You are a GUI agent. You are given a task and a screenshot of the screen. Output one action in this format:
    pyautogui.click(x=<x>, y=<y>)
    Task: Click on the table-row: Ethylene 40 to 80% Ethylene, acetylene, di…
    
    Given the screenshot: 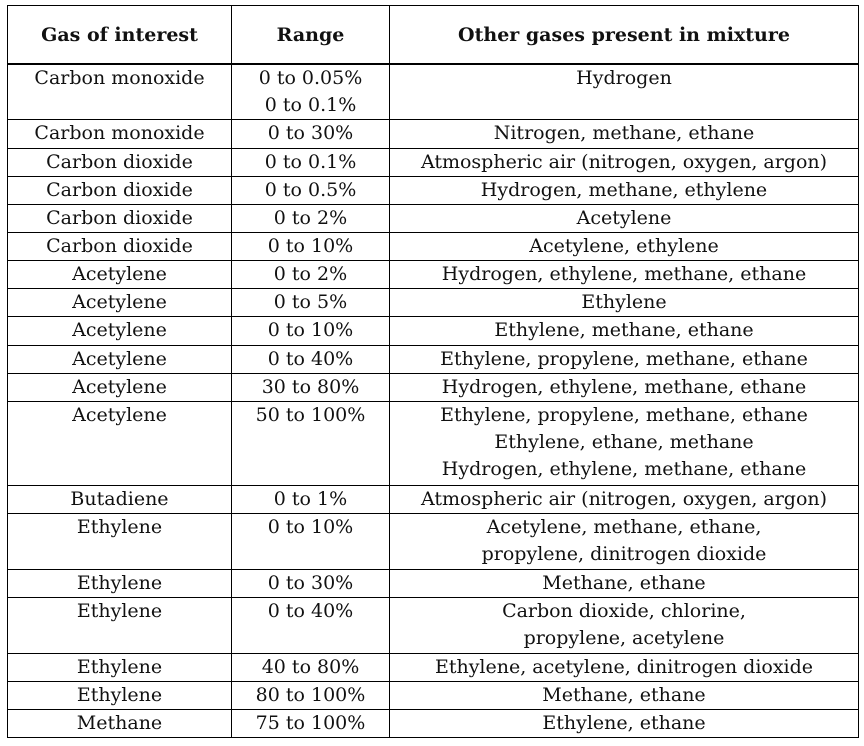 What is the action you would take?
    pyautogui.click(x=433, y=667)
    